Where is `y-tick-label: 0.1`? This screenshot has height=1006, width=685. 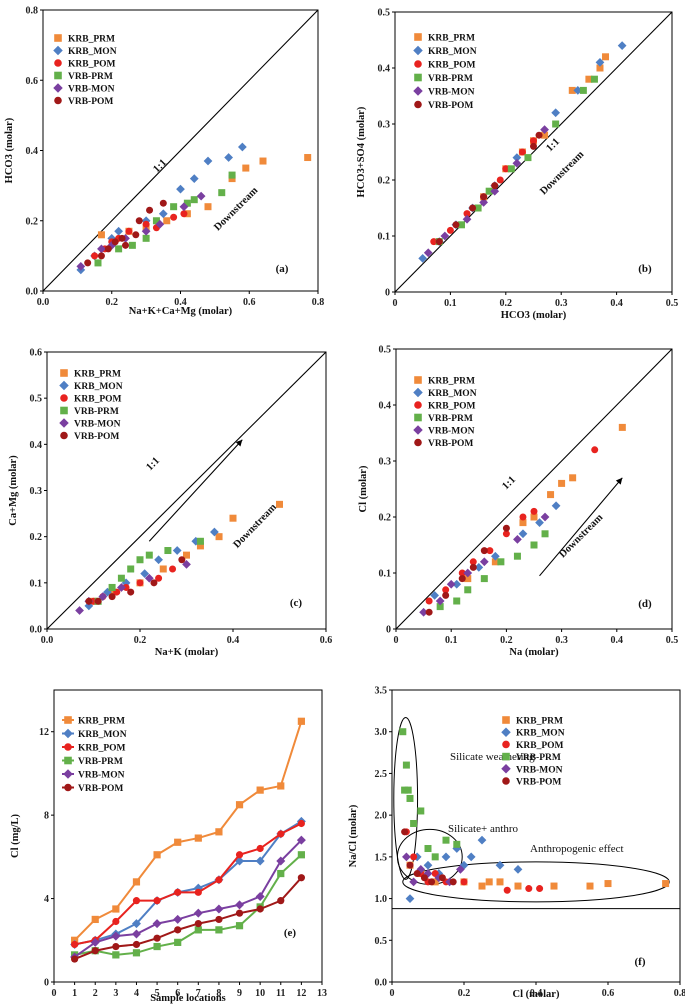 y-tick-label: 0.1 is located at coordinates (36, 583).